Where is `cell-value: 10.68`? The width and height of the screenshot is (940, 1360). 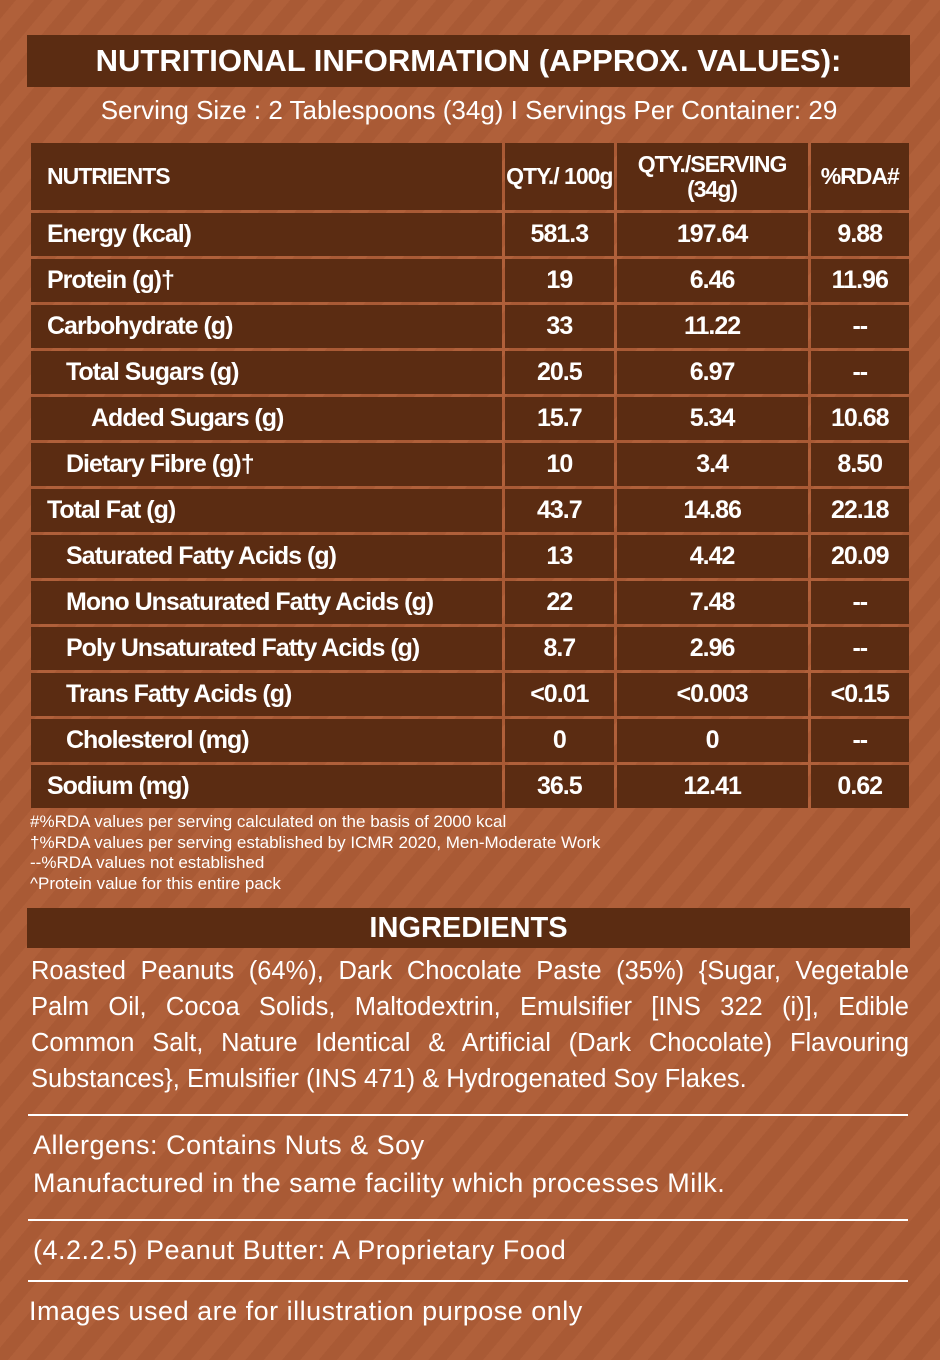
cell-value: 10.68 is located at coordinates (859, 418).